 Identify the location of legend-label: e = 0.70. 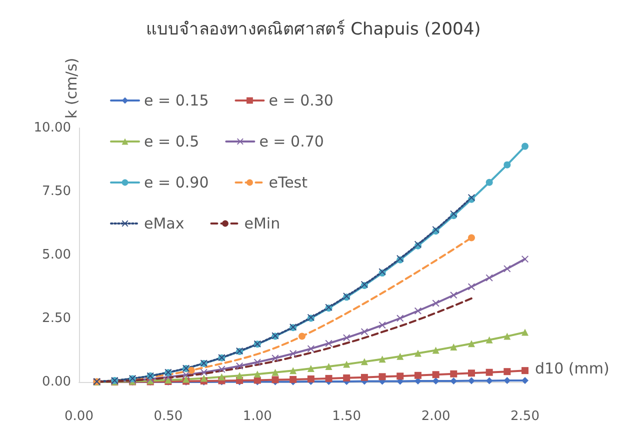
(291, 141).